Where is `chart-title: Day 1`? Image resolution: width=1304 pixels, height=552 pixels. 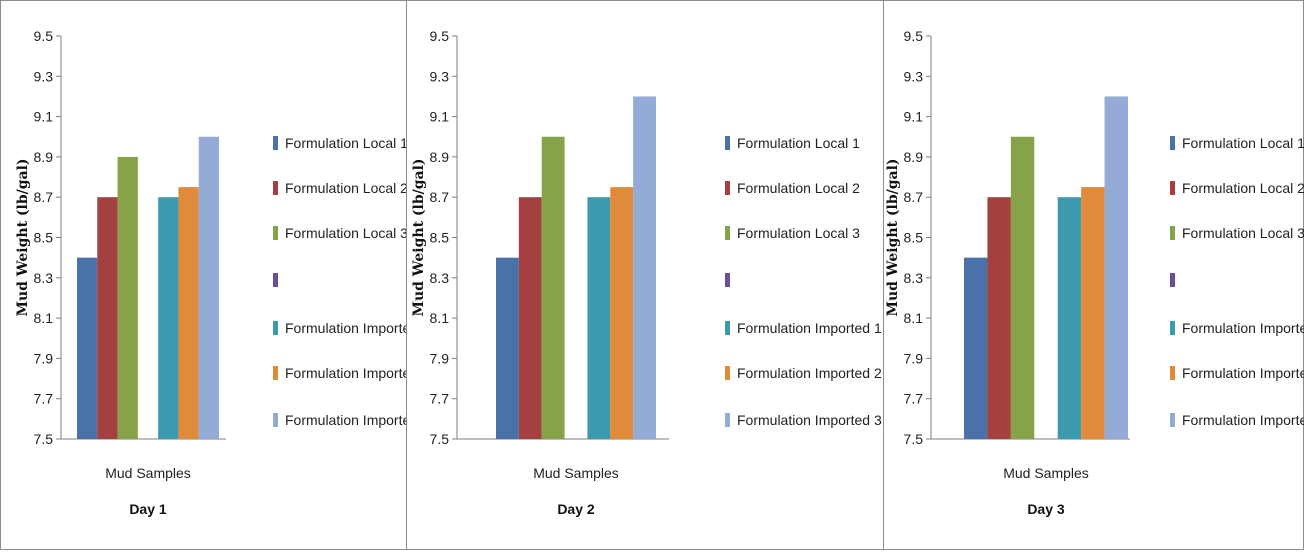
chart-title: Day 1 is located at coordinates (148, 509).